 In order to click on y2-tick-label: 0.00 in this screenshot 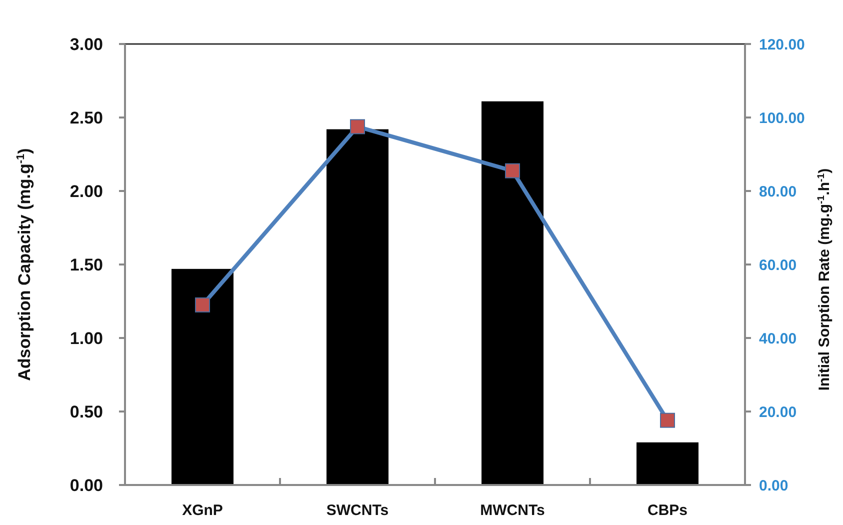, I will do `click(773, 485)`.